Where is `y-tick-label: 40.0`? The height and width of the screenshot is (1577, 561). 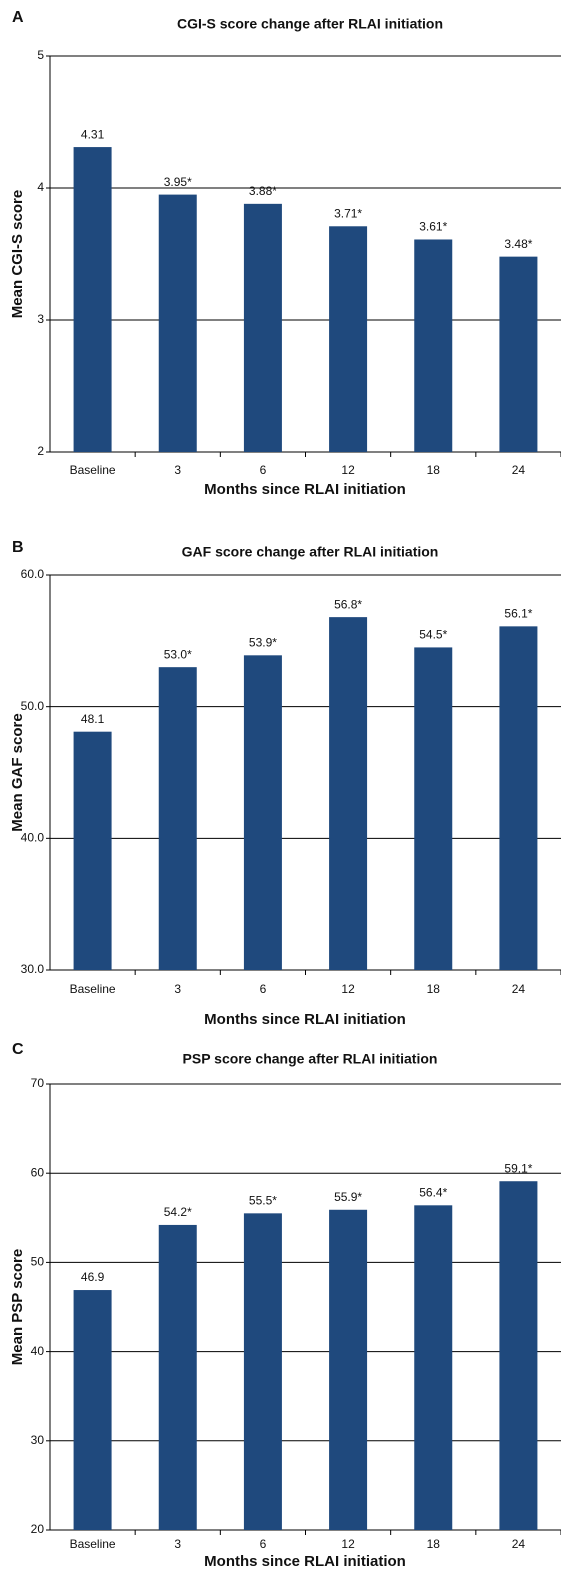 y-tick-label: 40.0 is located at coordinates (33, 838).